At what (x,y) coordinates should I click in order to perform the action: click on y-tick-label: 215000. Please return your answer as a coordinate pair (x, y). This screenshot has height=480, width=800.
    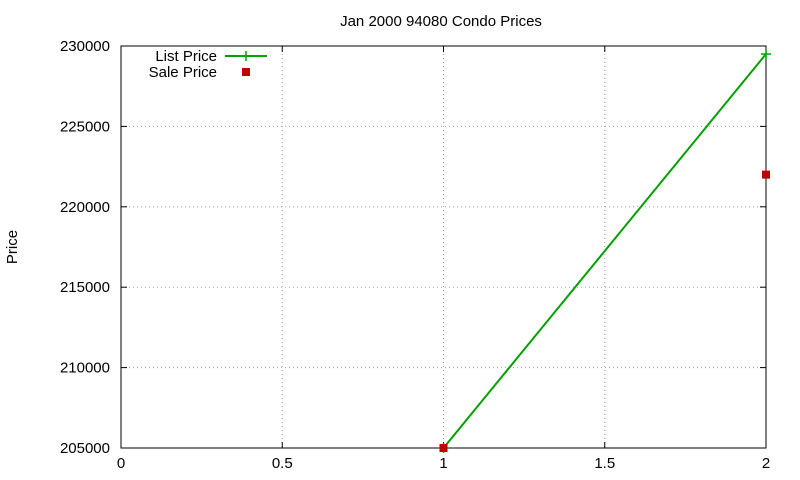
    Looking at the image, I should click on (85, 287).